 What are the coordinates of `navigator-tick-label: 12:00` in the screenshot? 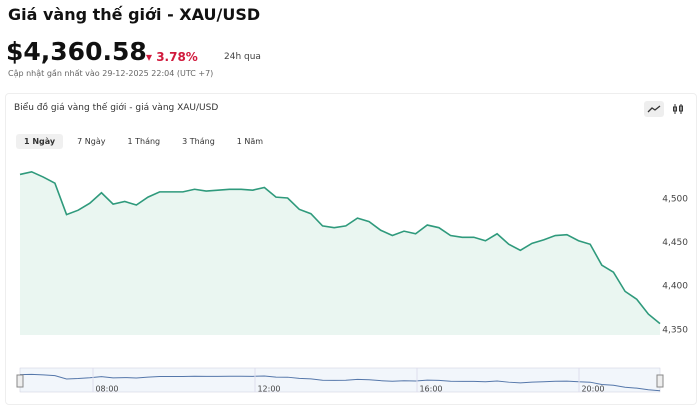 It's located at (268, 389).